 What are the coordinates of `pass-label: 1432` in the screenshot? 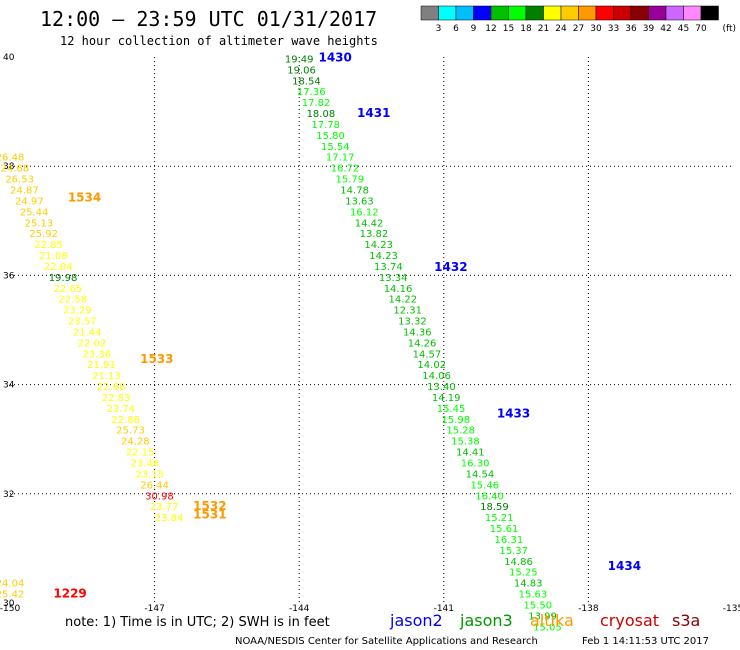 It's located at (450, 267).